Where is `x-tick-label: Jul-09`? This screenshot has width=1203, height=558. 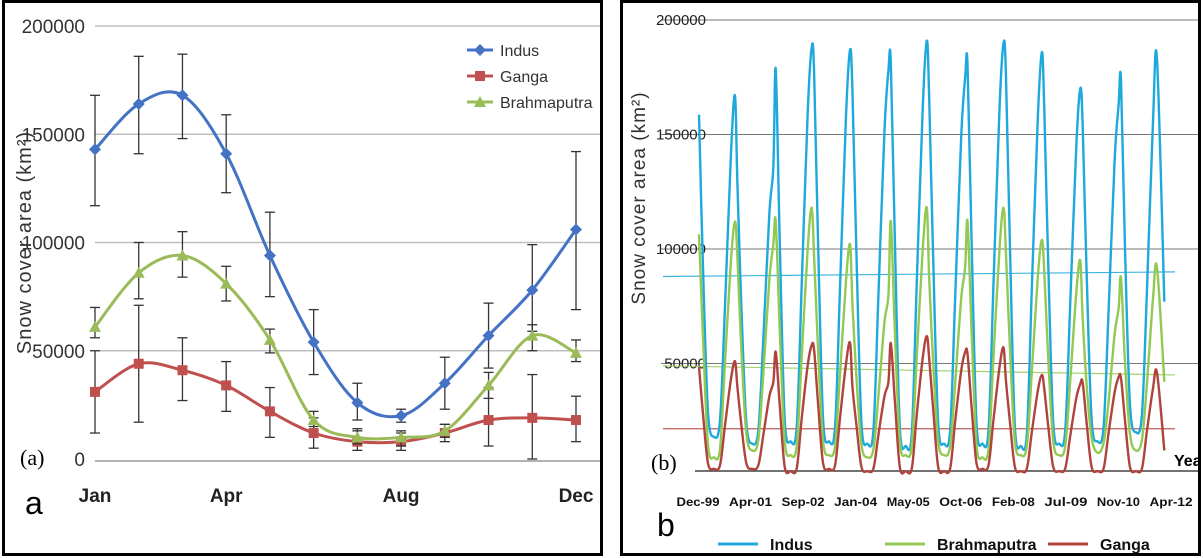
x-tick-label: Jul-09 is located at coordinates (1065, 502).